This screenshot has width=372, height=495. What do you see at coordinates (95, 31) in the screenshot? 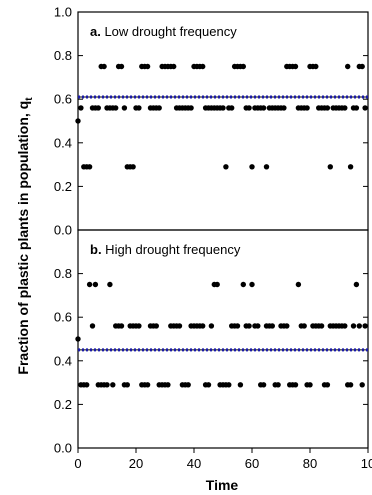
I see `panel-letter-a: a.` at bounding box center [95, 31].